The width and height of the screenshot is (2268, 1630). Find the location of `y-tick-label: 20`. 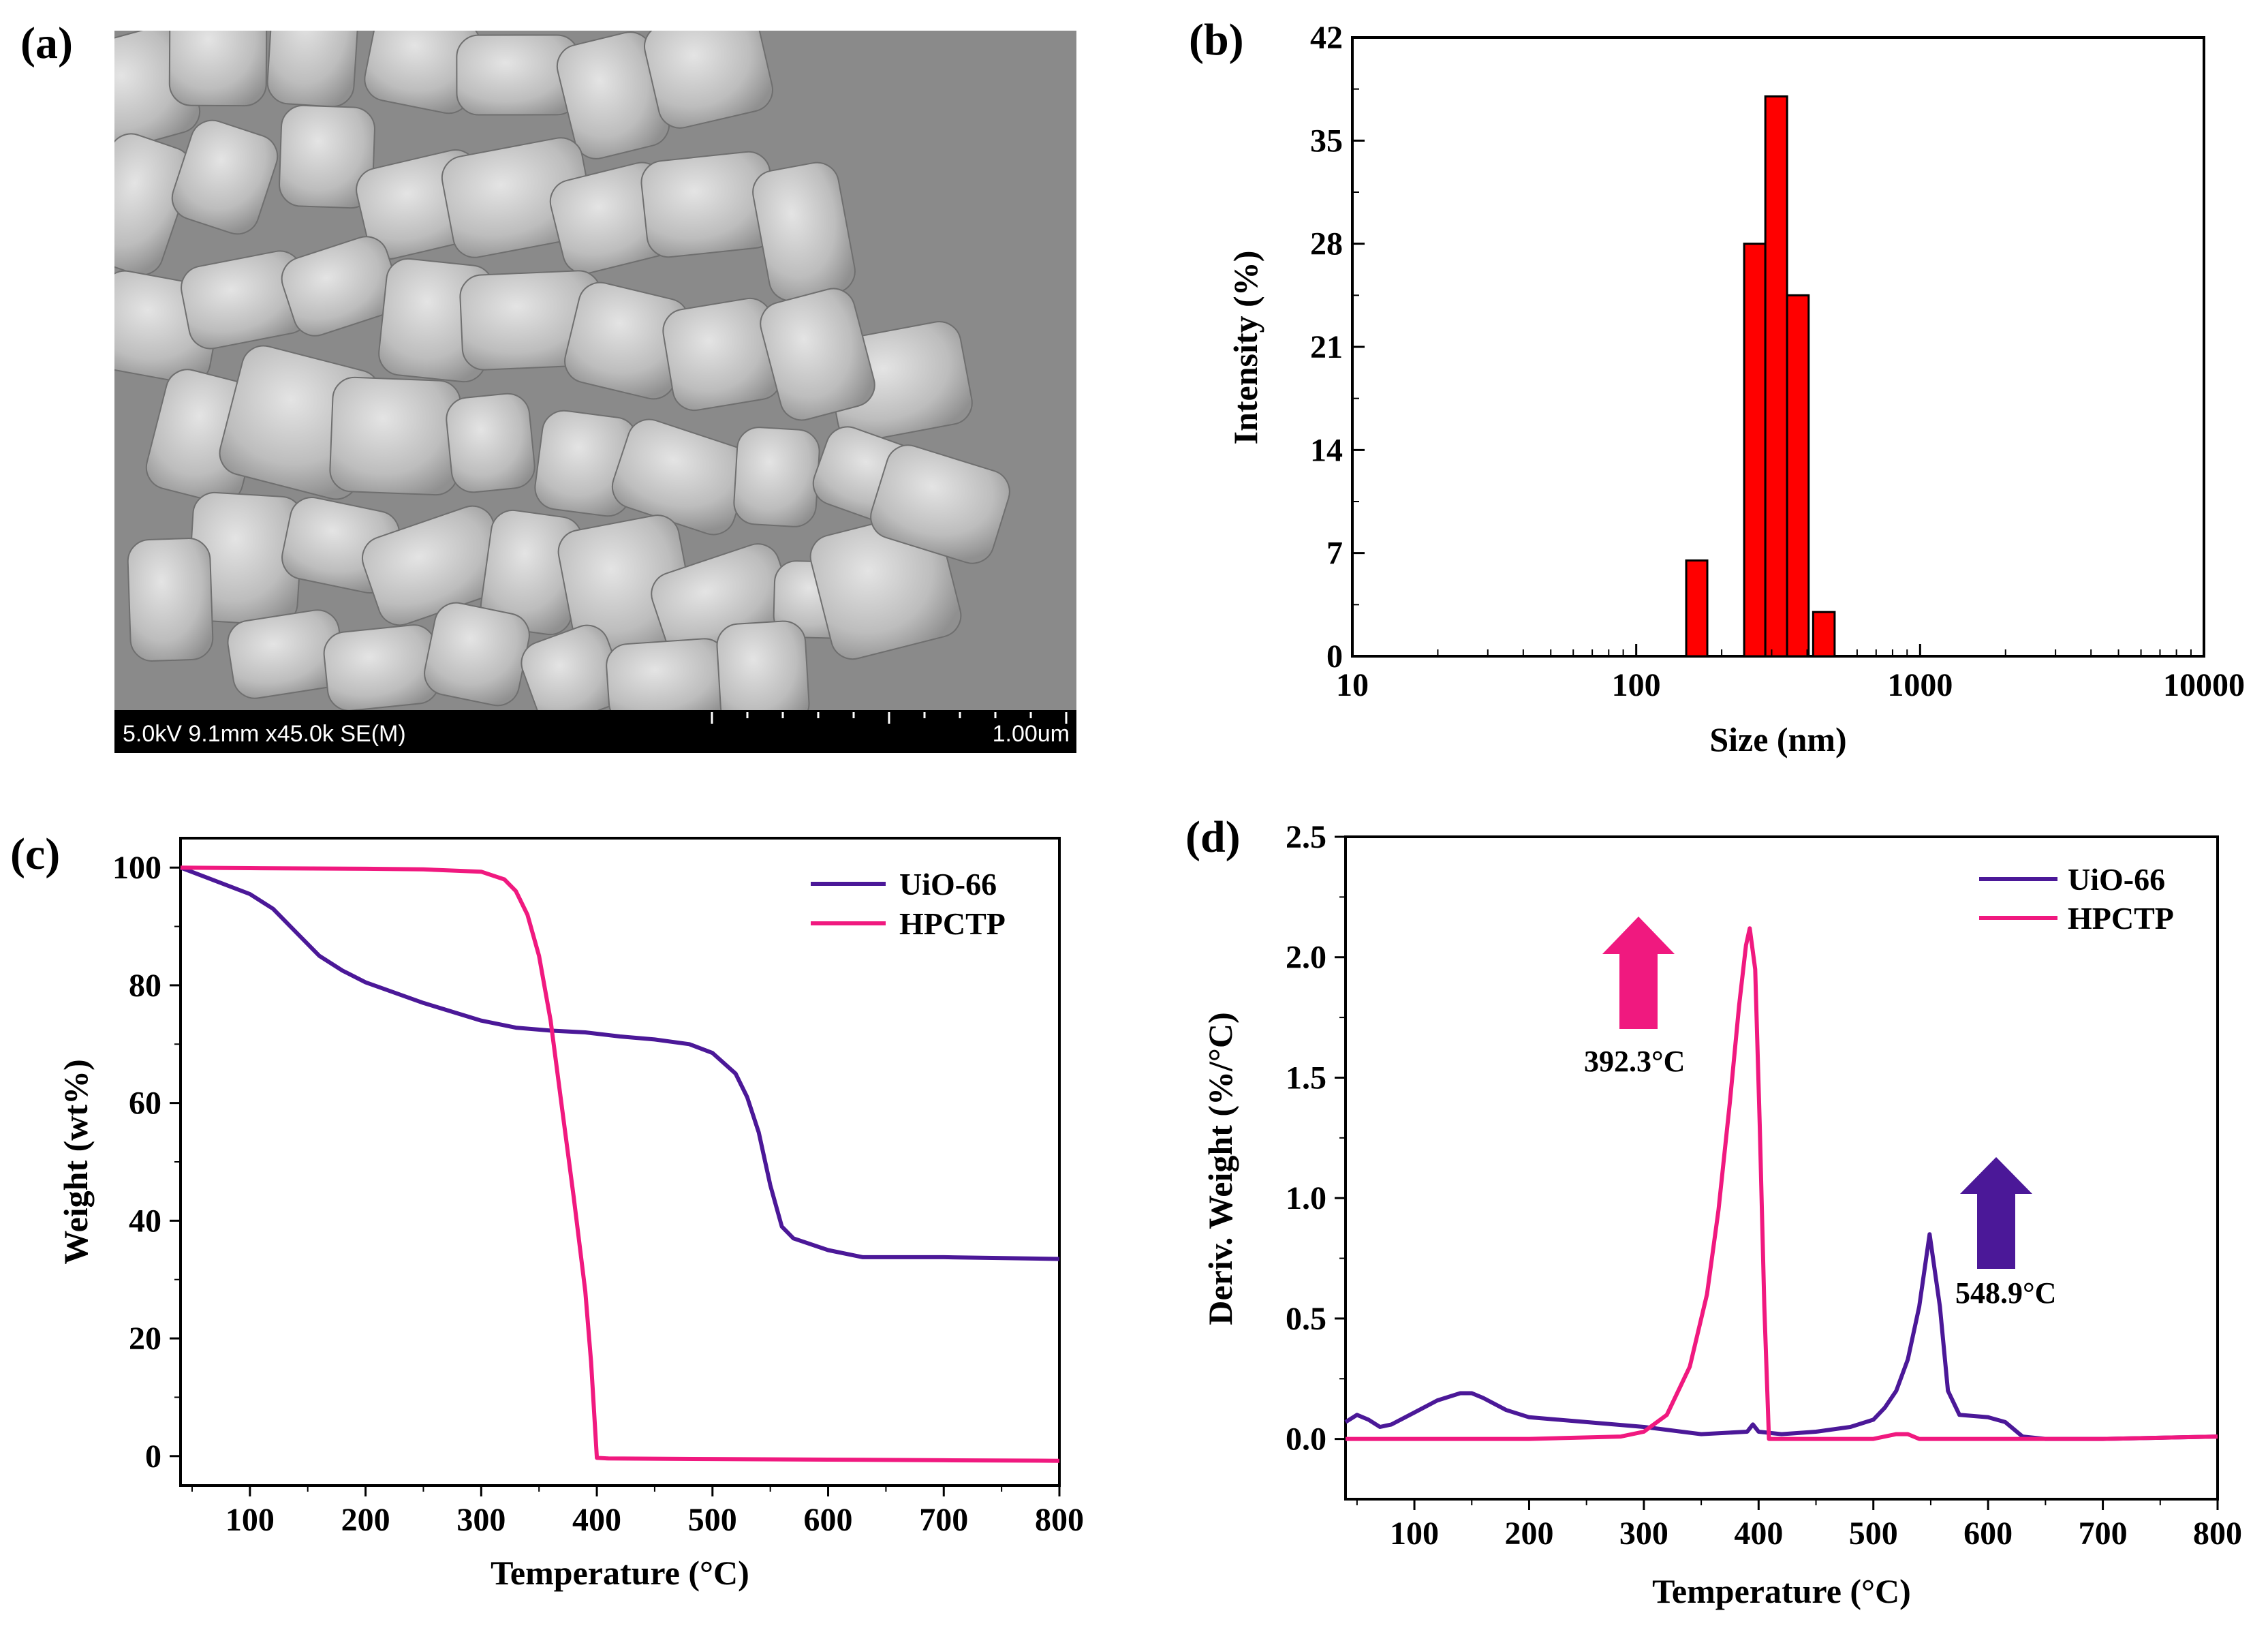

y-tick-label: 20 is located at coordinates (145, 1339).